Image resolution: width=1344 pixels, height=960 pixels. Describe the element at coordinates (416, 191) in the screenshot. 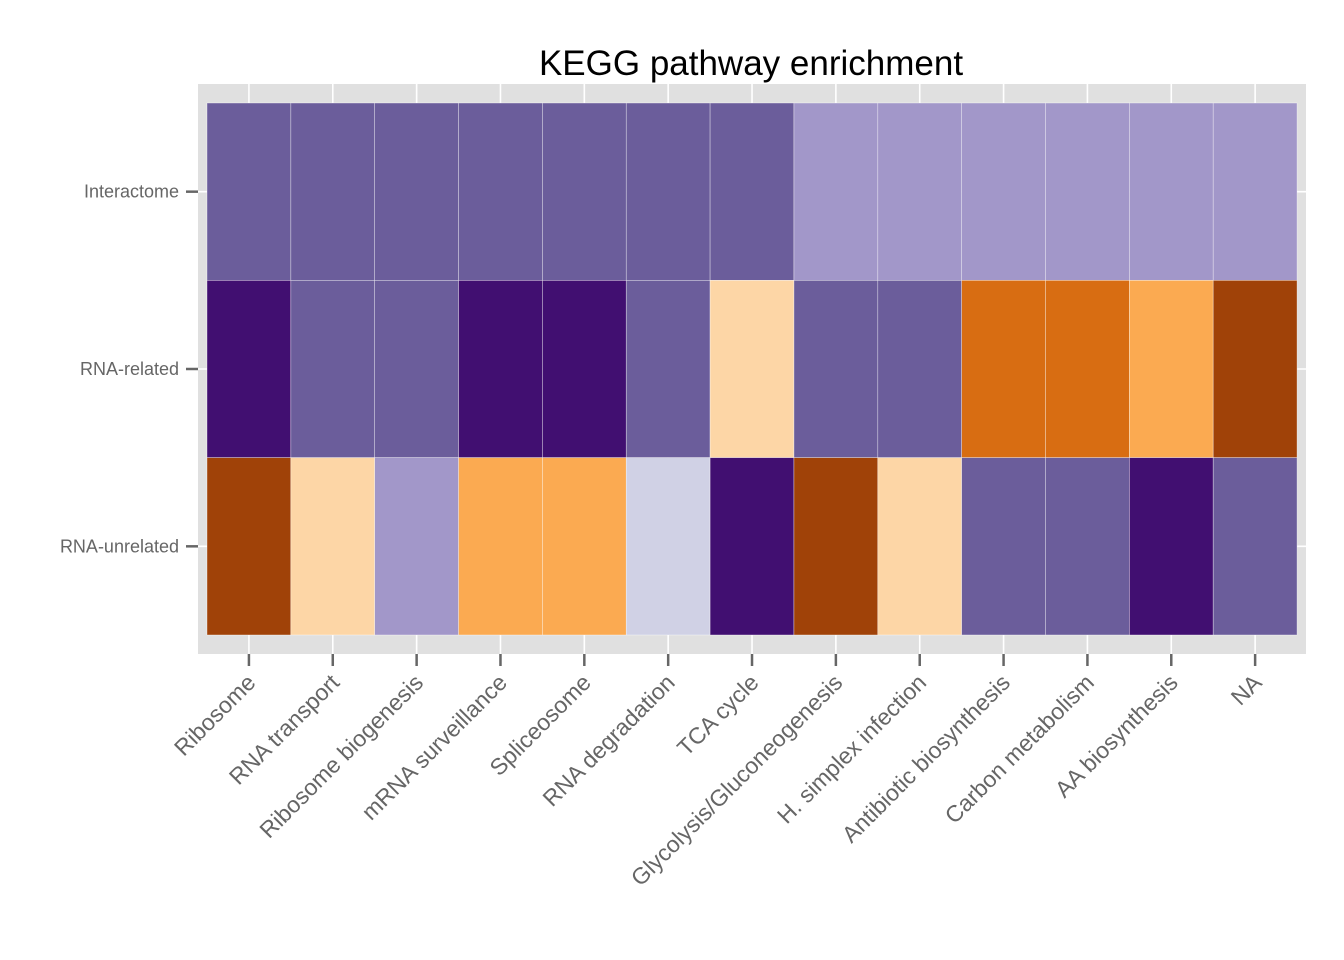

I see `heatmap-cell: Interactome / Ribosome biogenesis: 2` at that location.